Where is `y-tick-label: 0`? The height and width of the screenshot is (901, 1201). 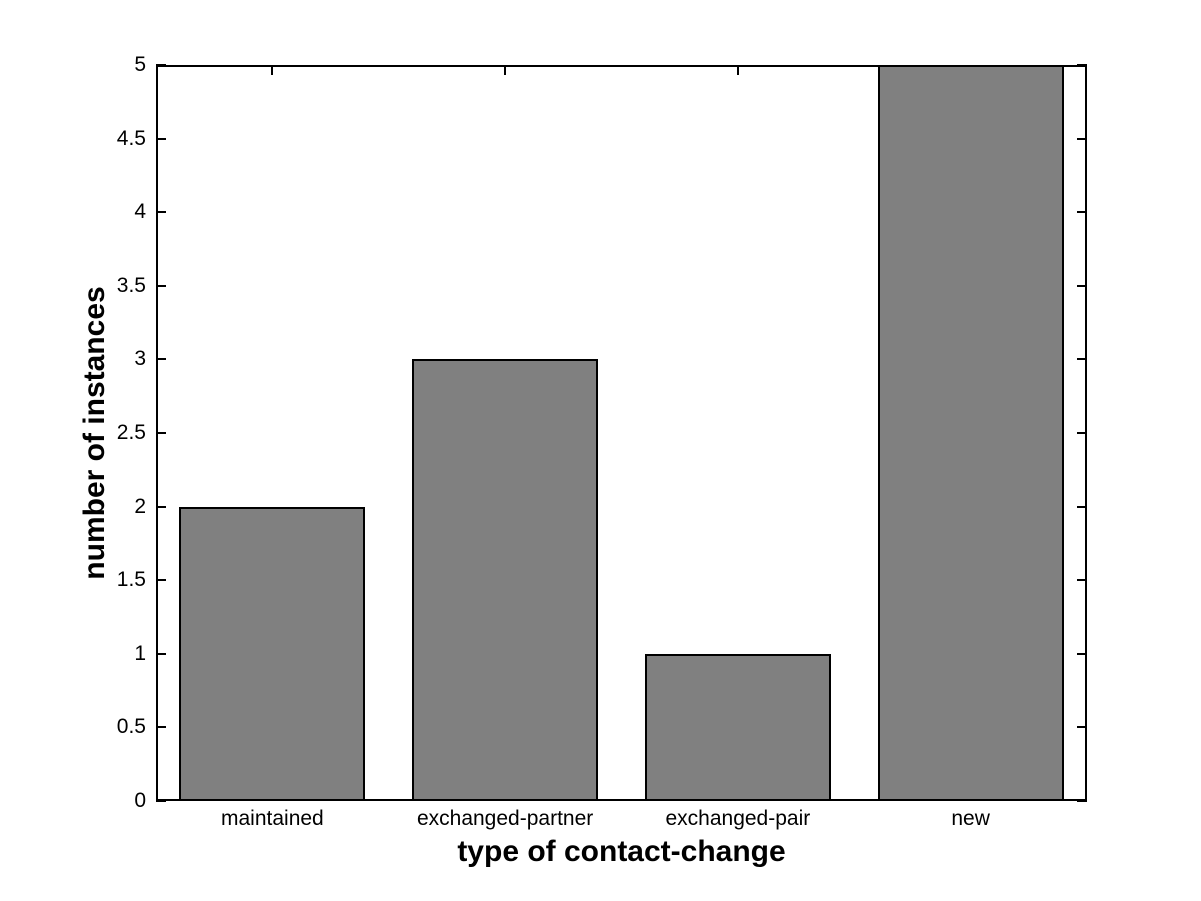
y-tick-label: 0 is located at coordinates (140, 800).